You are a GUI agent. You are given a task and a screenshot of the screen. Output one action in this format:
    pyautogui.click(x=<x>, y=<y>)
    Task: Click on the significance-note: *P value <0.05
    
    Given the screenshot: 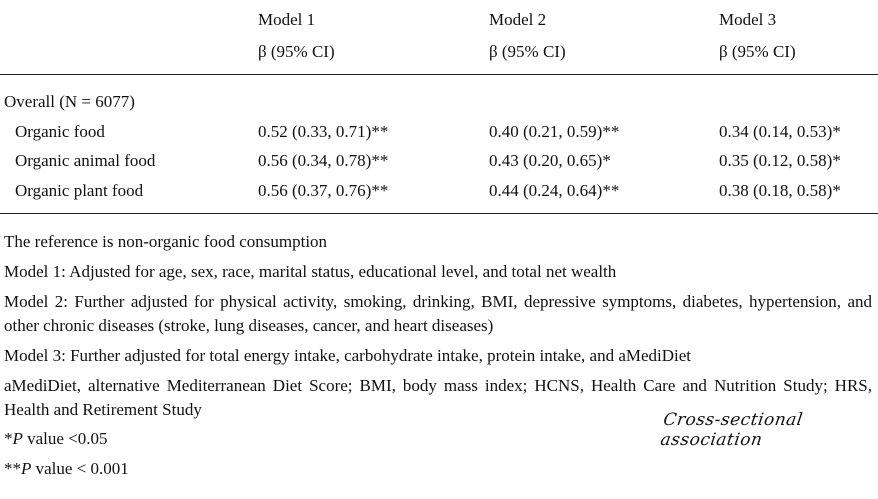 What is the action you would take?
    pyautogui.click(x=56, y=439)
    